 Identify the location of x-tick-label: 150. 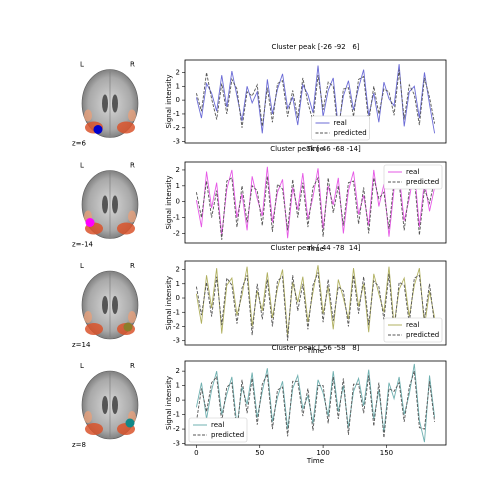
(386, 453).